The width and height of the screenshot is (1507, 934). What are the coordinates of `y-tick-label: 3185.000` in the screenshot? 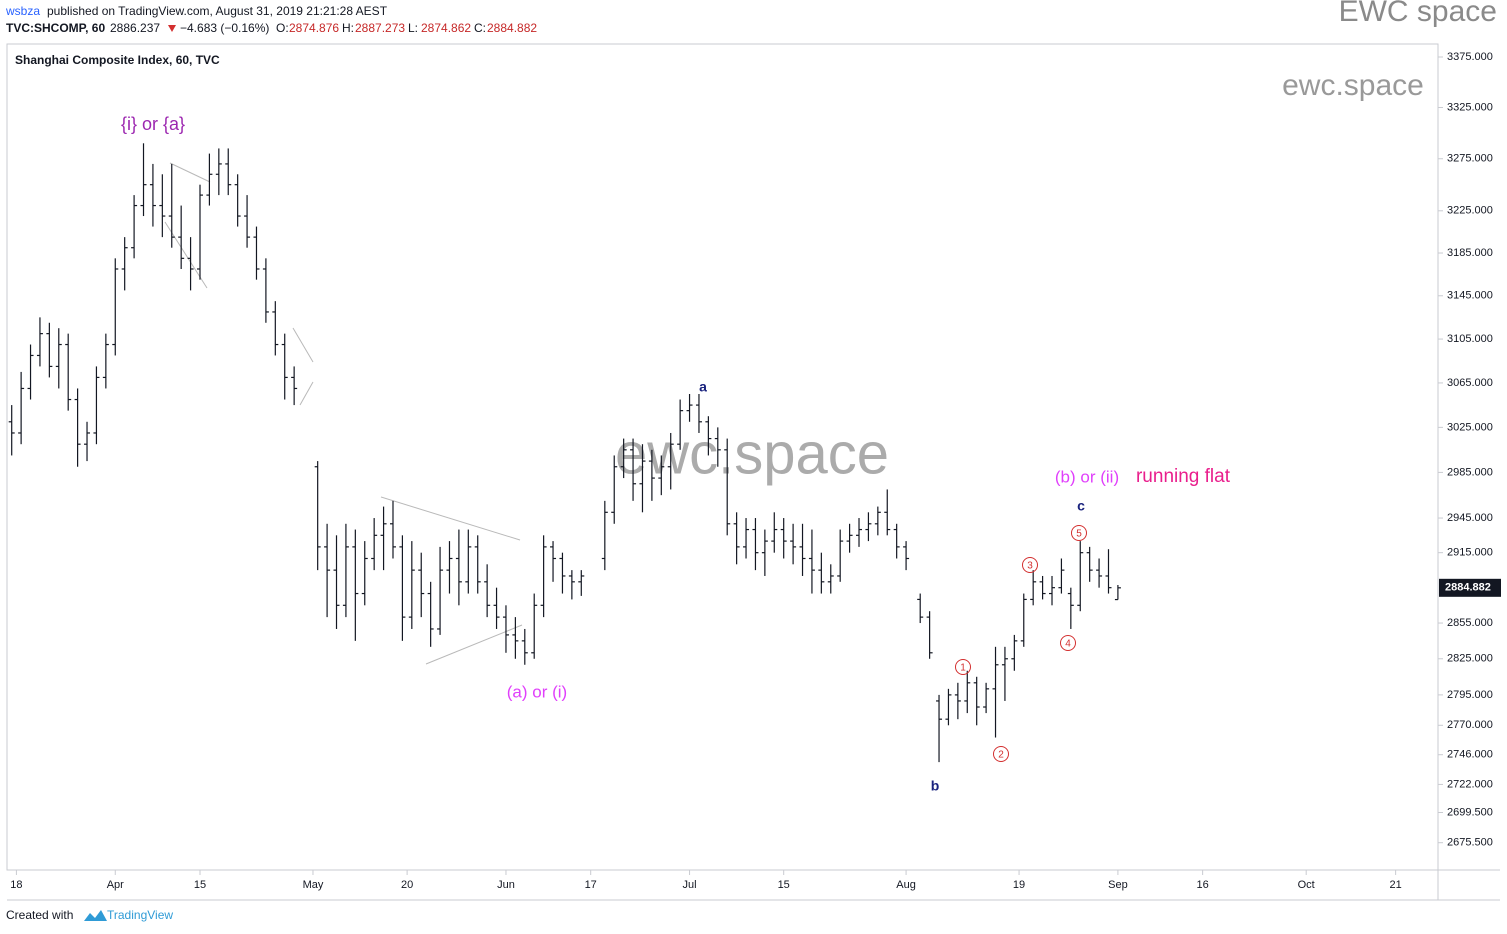 It's located at (1470, 253).